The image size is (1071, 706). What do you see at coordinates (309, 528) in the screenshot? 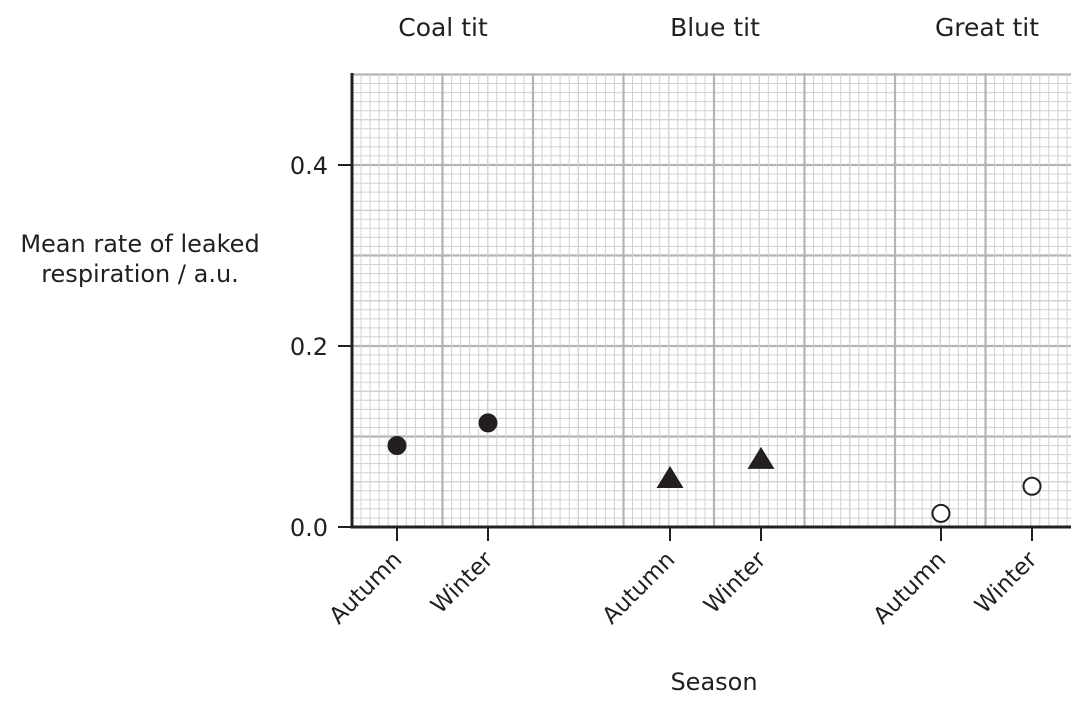
I see `y-tick-label: 0.0` at bounding box center [309, 528].